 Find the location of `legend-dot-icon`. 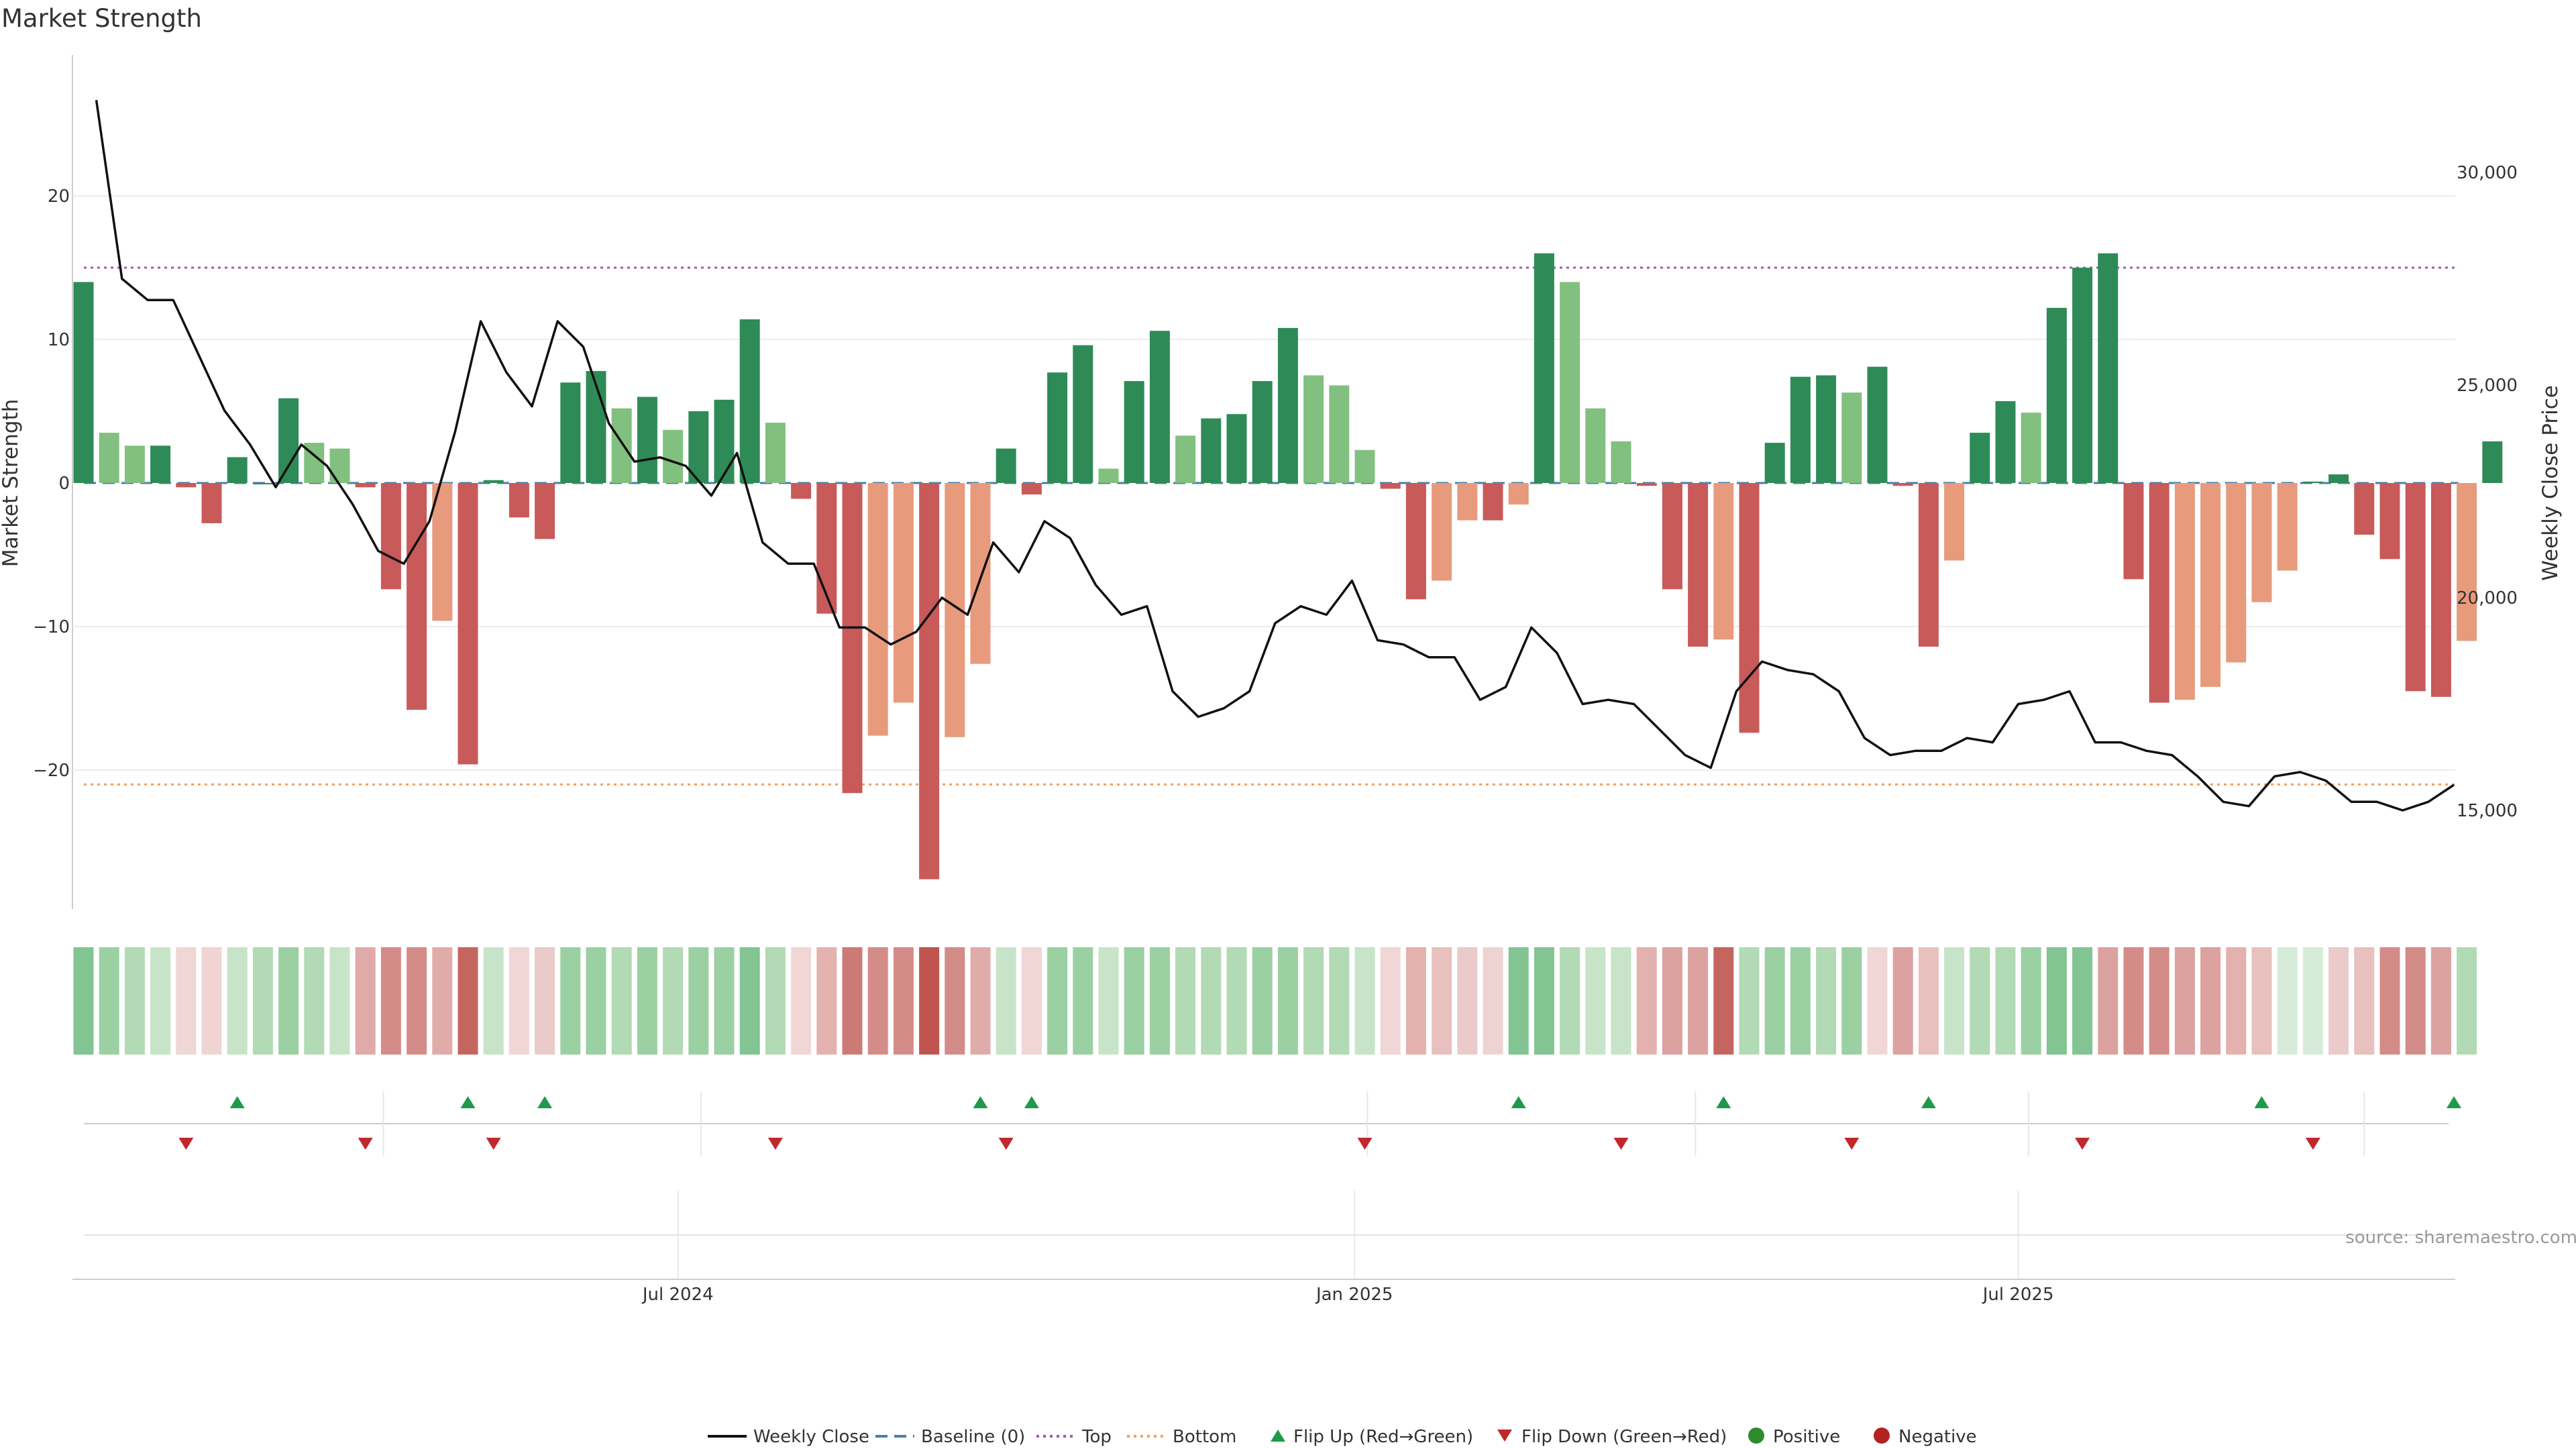

legend-dot-icon is located at coordinates (1756, 1436).